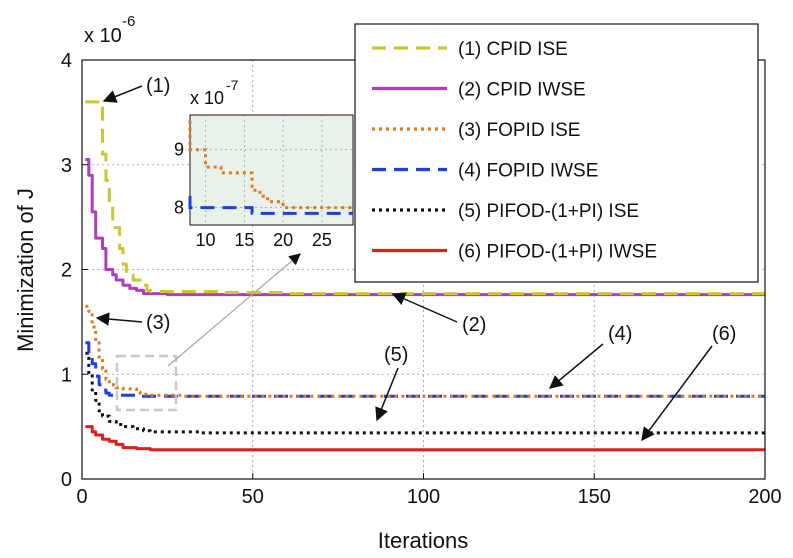 Image resolution: width=793 pixels, height=558 pixels. What do you see at coordinates (253, 497) in the screenshot?
I see `x-tick-label: 50` at bounding box center [253, 497].